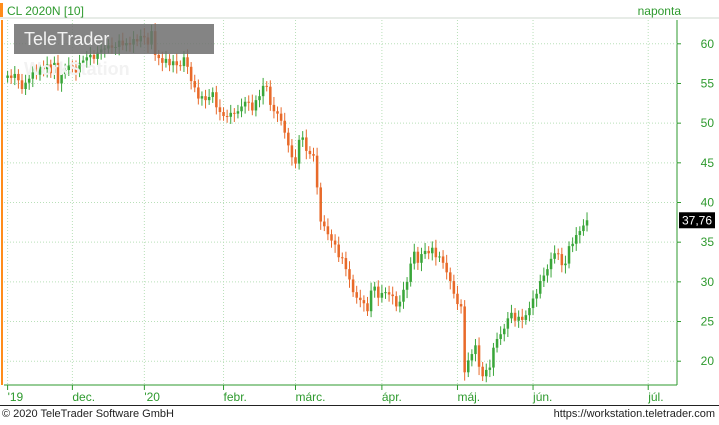 The width and height of the screenshot is (719, 425). I want to click on x-tick-label: júl., so click(655, 397).